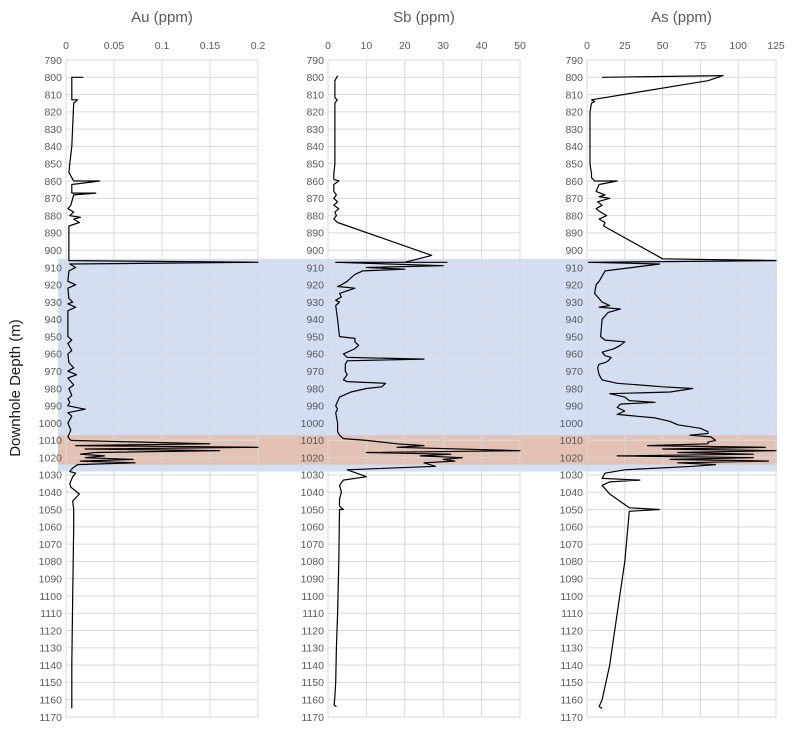 Image resolution: width=793 pixels, height=729 pixels. I want to click on depth-tick-label: 830, so click(315, 130).